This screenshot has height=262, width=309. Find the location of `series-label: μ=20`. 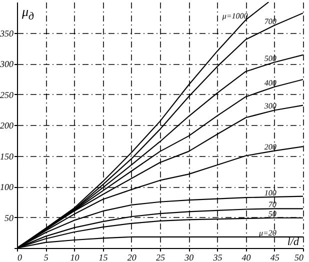

series-label: μ=20 is located at coordinates (267, 233).